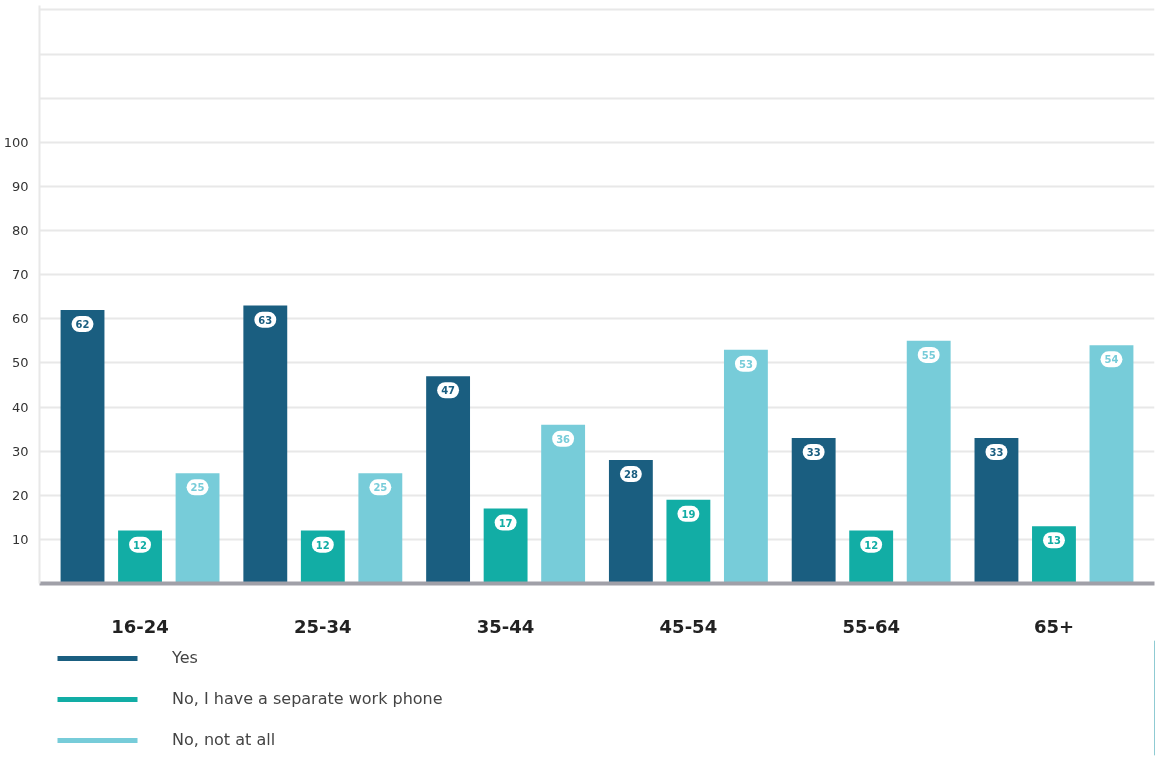 The image size is (1174, 769). What do you see at coordinates (1054, 541) in the screenshot?
I see `data-label: 13` at bounding box center [1054, 541].